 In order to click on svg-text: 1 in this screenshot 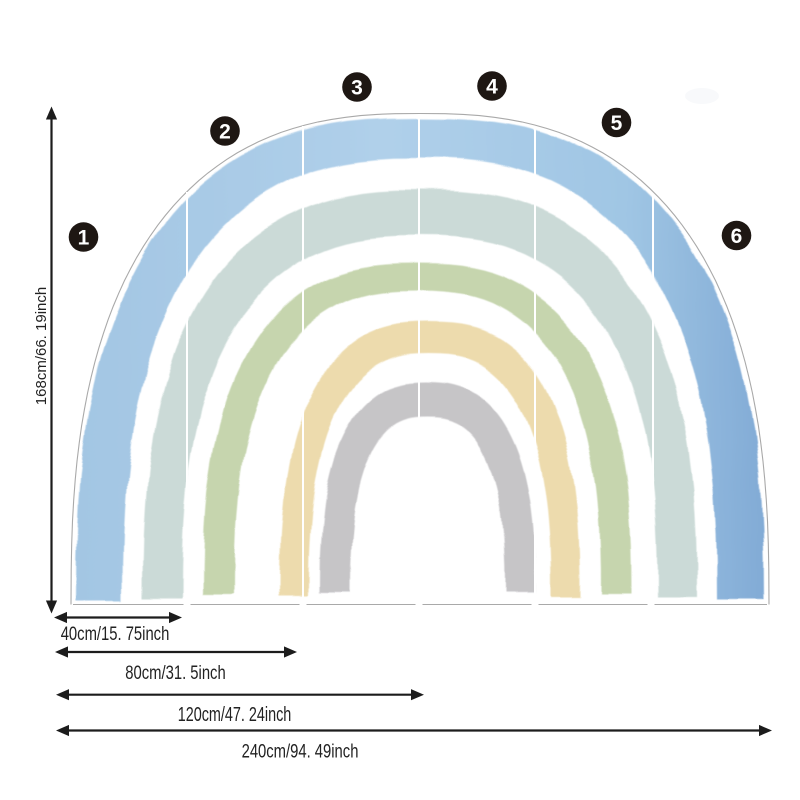, I will do `click(84, 237)`.